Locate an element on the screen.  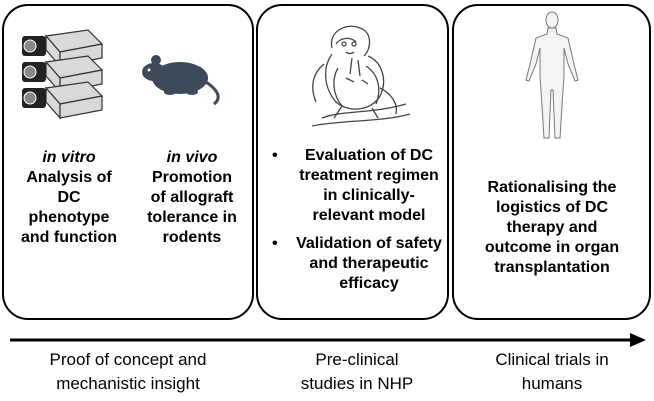
stage-line: Clinical trials in is located at coordinates (552, 359).